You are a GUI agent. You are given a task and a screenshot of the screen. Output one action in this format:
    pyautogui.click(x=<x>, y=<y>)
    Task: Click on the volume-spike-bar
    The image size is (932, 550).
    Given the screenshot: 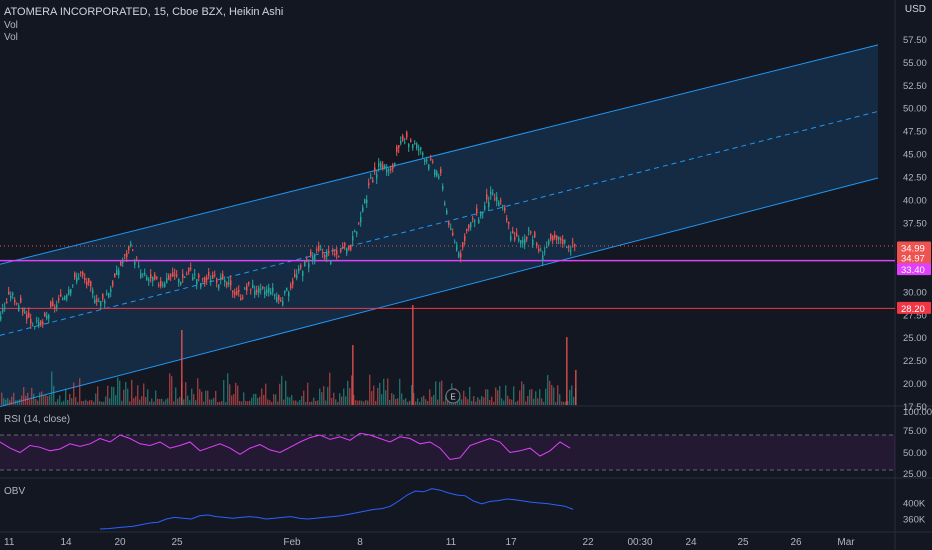 What is the action you would take?
    pyautogui.click(x=567, y=371)
    